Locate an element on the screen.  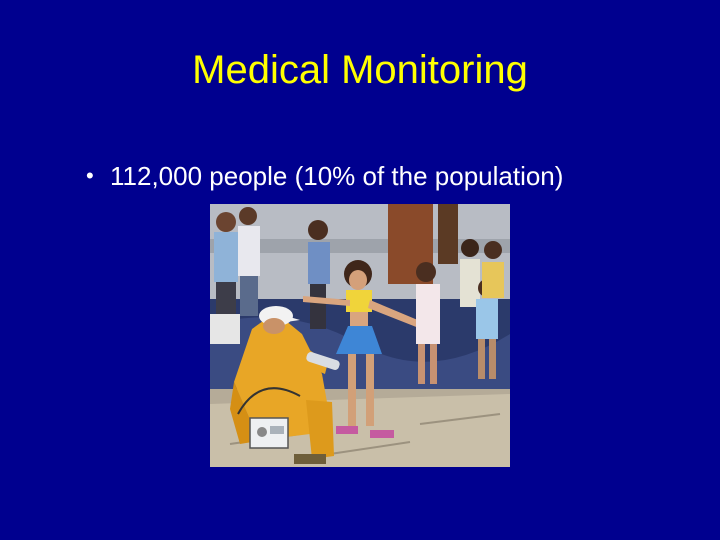
bullet-list: • 112,000 people (10% of the population) is located at coordinates (324, 176).